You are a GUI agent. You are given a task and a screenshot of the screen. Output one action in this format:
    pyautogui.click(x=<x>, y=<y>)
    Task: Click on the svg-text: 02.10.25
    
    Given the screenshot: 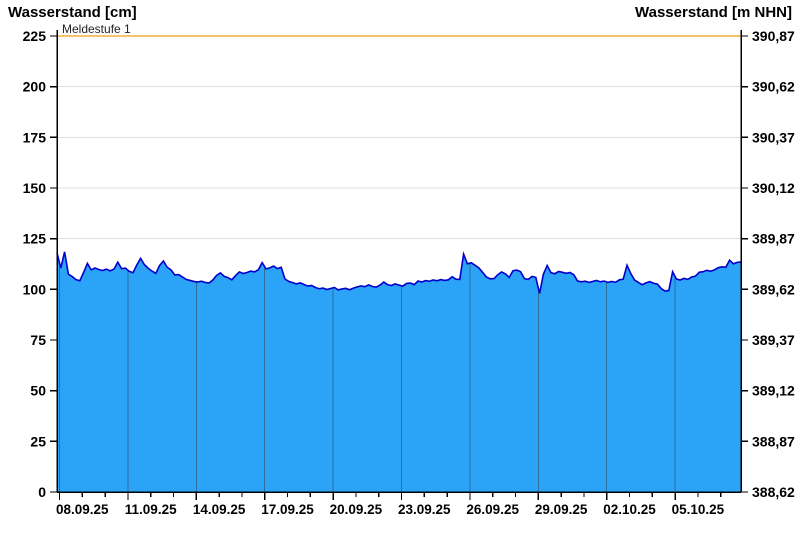 What is the action you would take?
    pyautogui.click(x=629, y=509)
    